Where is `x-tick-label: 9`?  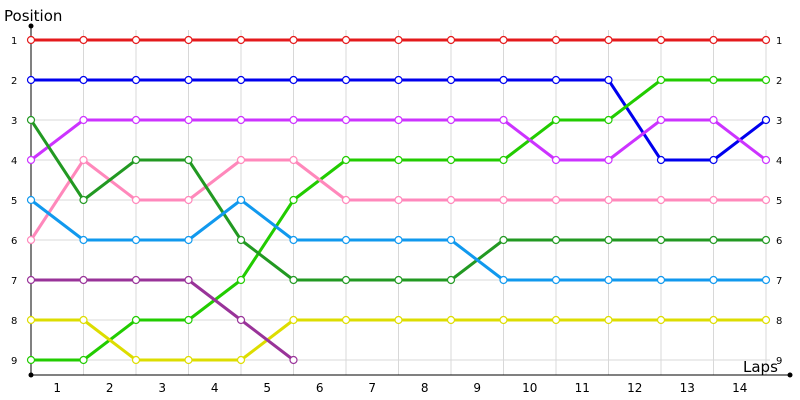
x-tick-label: 9 is located at coordinates (477, 388).